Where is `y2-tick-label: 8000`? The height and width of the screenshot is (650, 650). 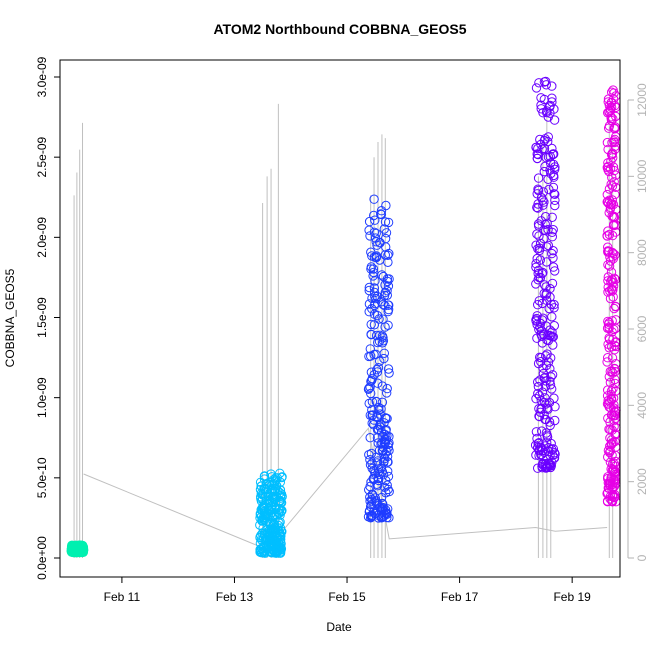 y2-tick-label: 8000 is located at coordinates (642, 252).